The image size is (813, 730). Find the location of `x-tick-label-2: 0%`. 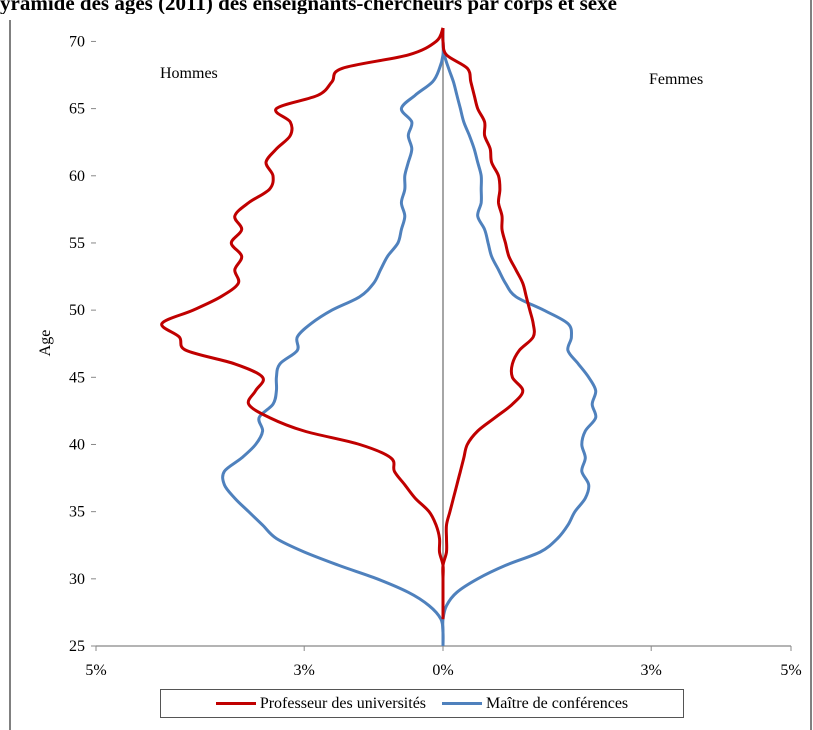

x-tick-label-2: 0% is located at coordinates (442, 670).